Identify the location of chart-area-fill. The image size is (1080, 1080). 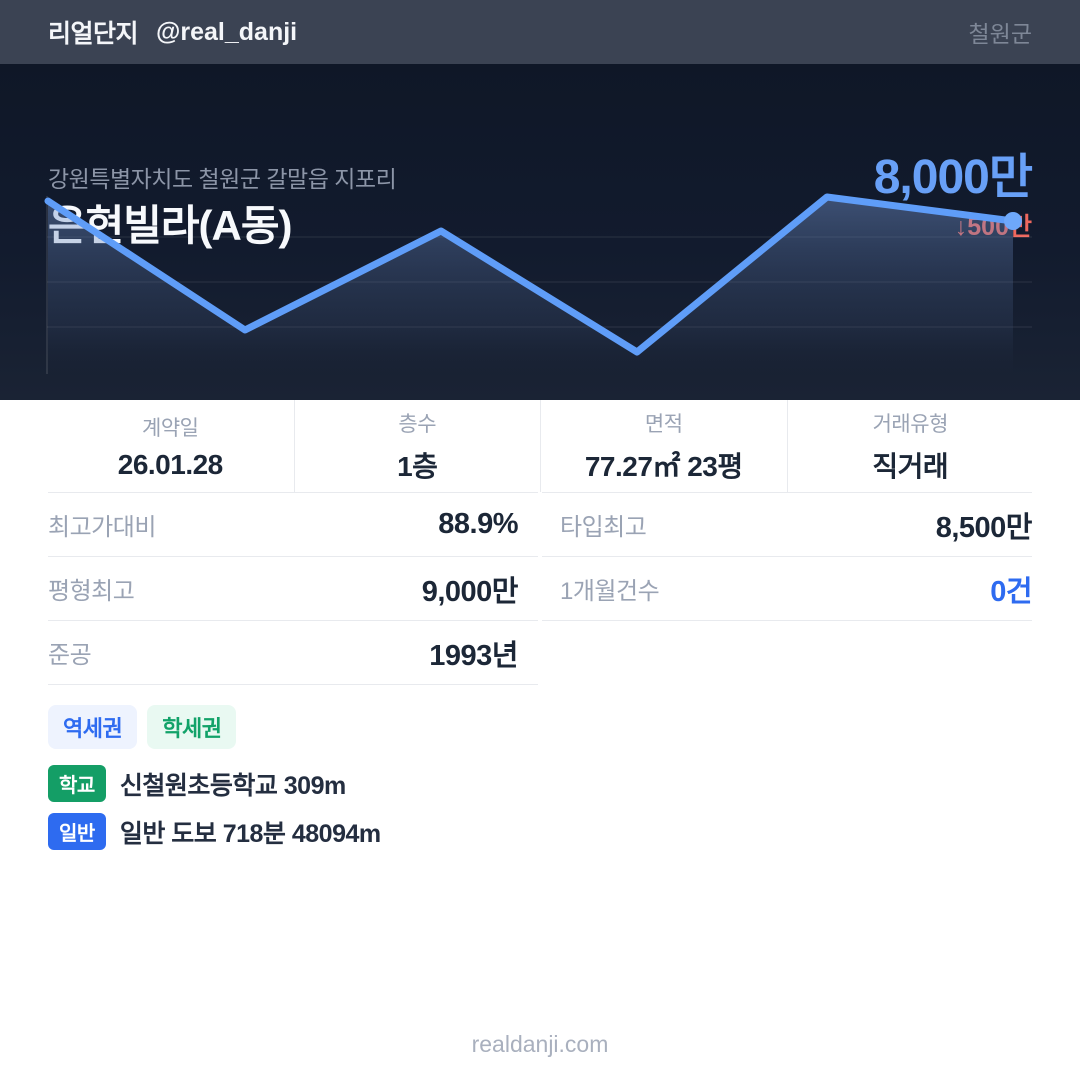
(530, 285).